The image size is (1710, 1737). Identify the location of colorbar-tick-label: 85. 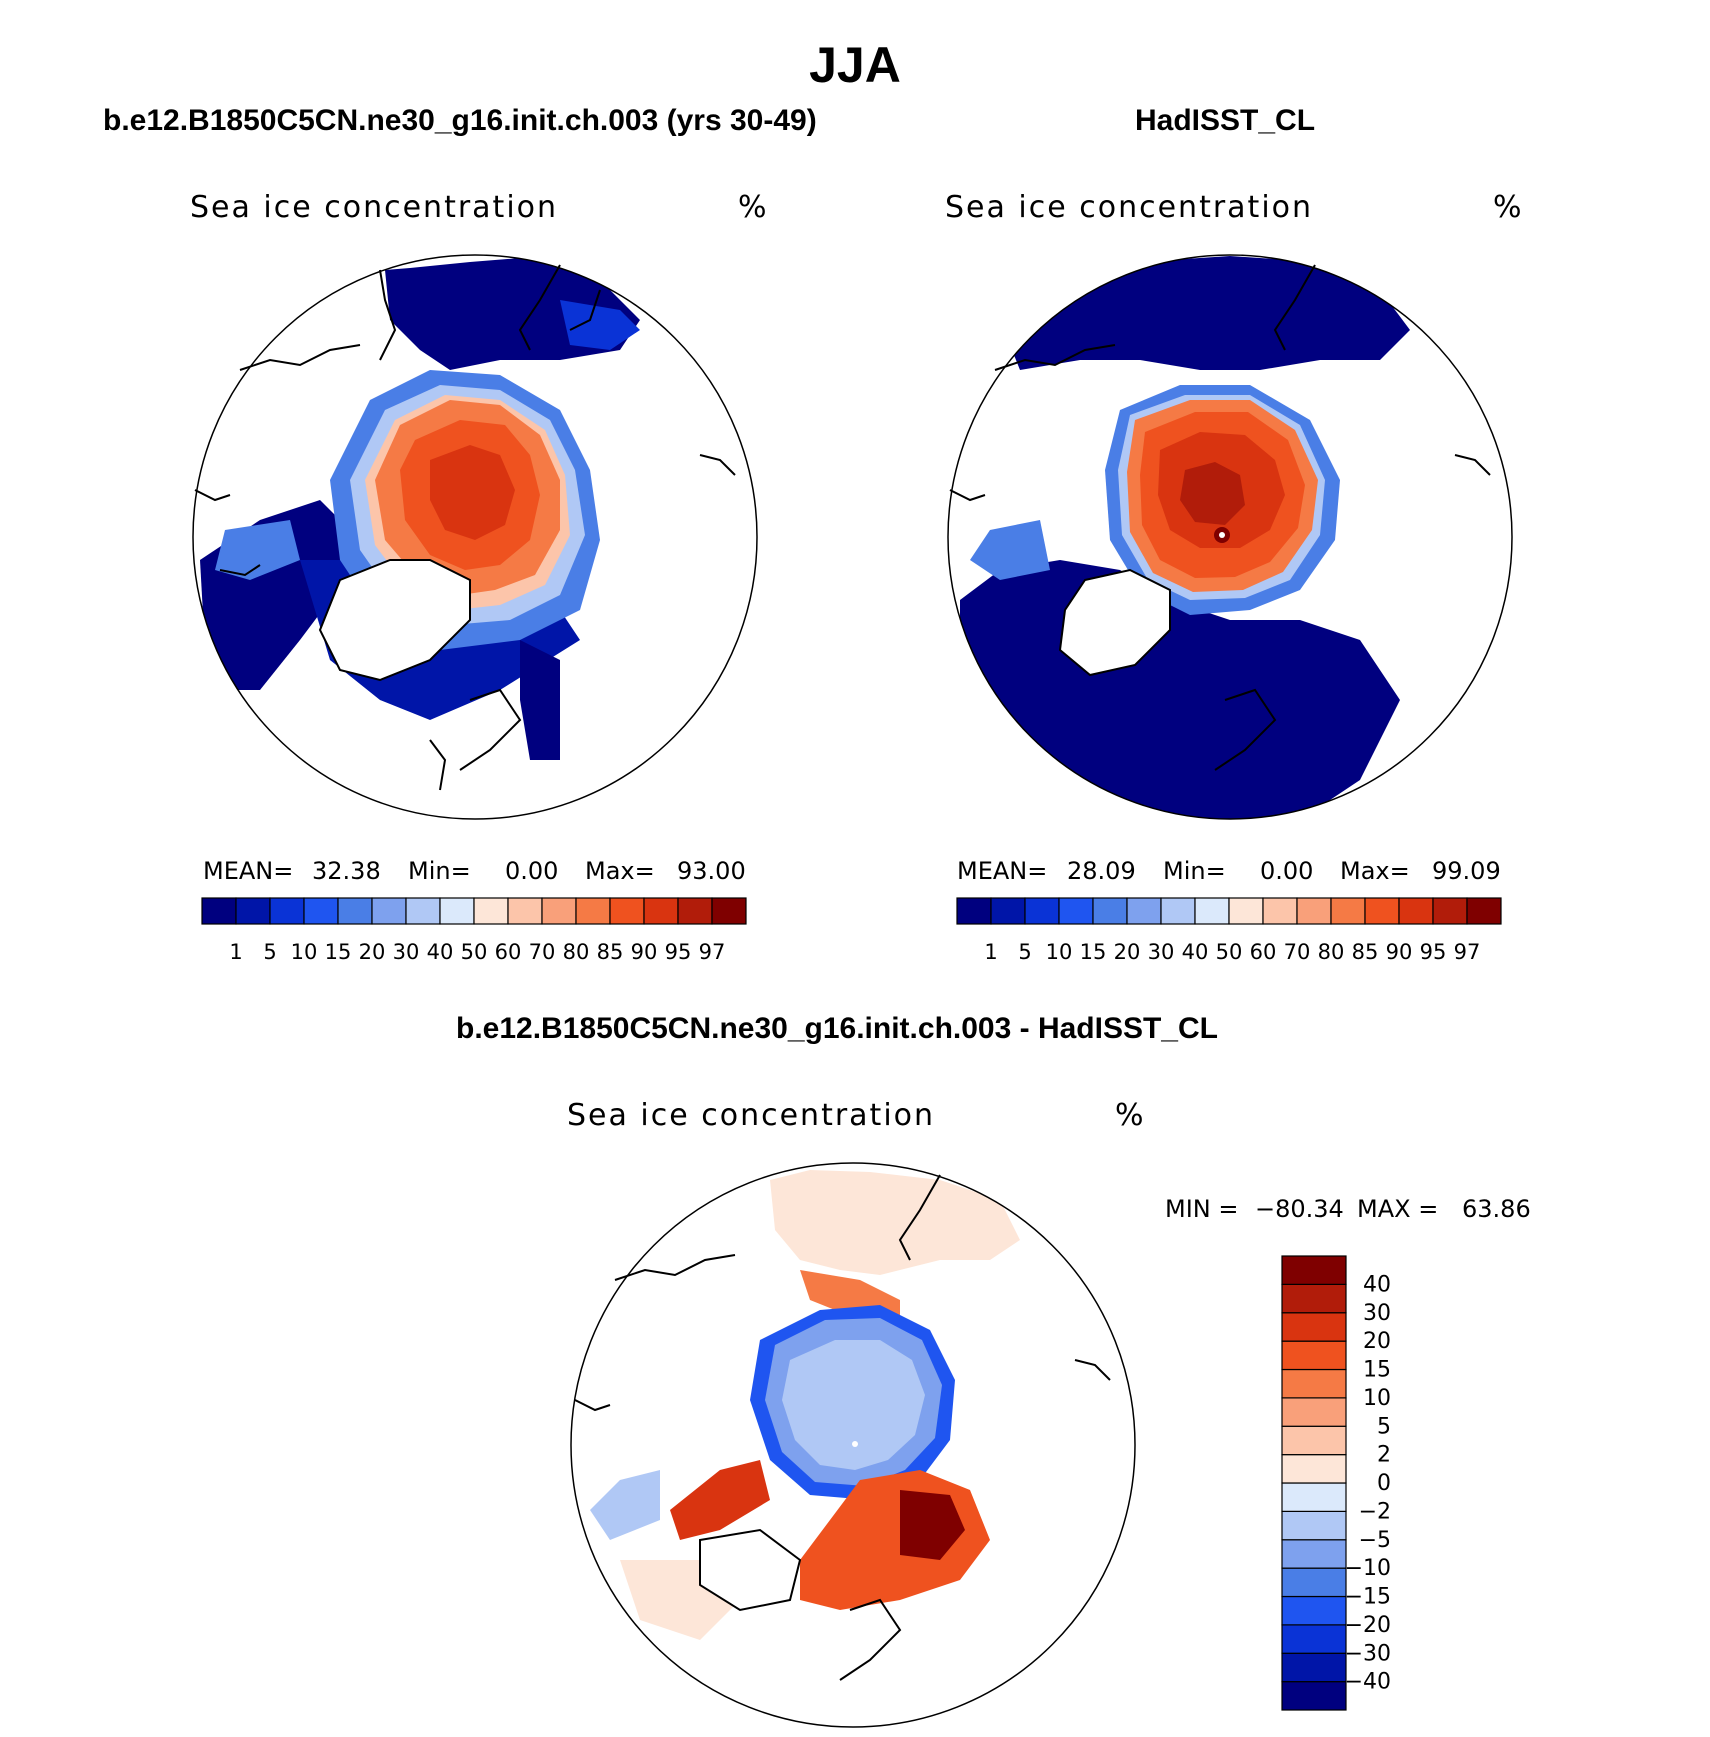
(1365, 952).